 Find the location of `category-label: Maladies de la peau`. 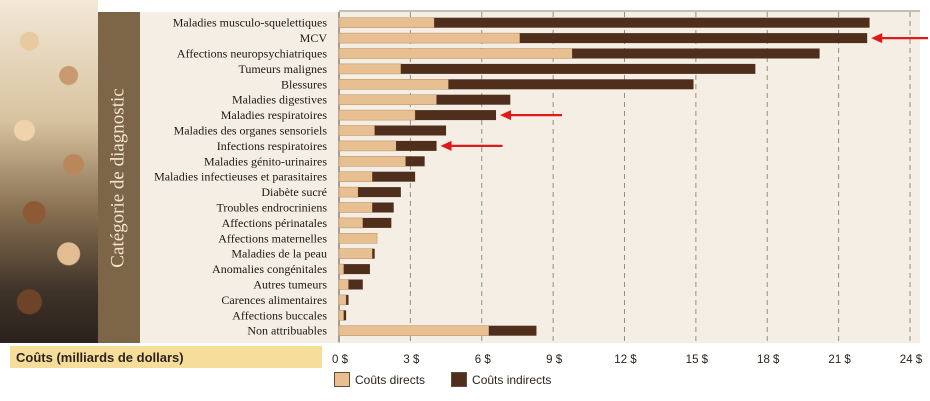

category-label: Maladies de la peau is located at coordinates (279, 254).